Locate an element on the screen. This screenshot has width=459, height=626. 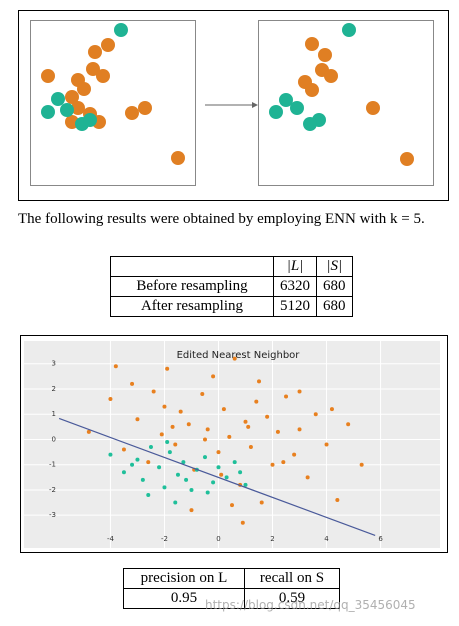
y-tick-label: 0 is located at coordinates (54, 439).